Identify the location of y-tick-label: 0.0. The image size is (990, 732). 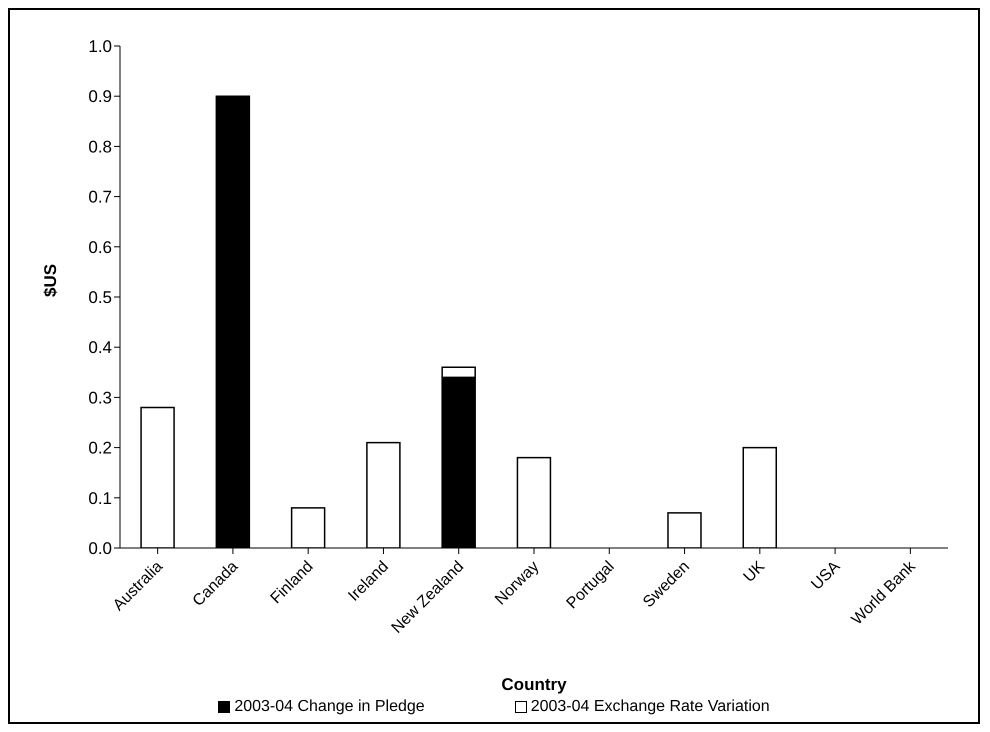
(100, 548).